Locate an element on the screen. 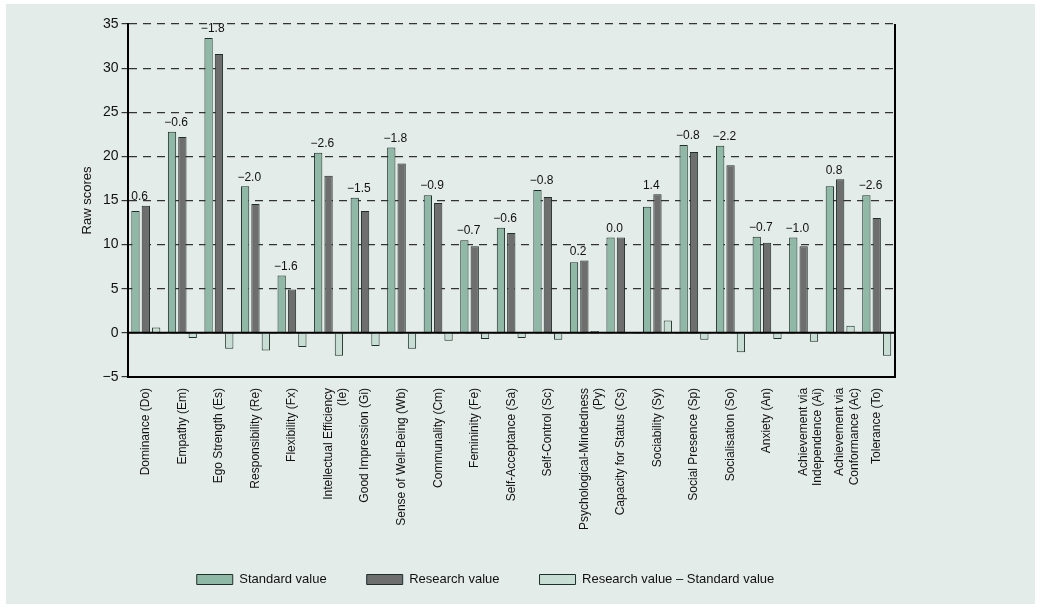  x-tick-label: Self-Control (Sc) is located at coordinates (547, 432).